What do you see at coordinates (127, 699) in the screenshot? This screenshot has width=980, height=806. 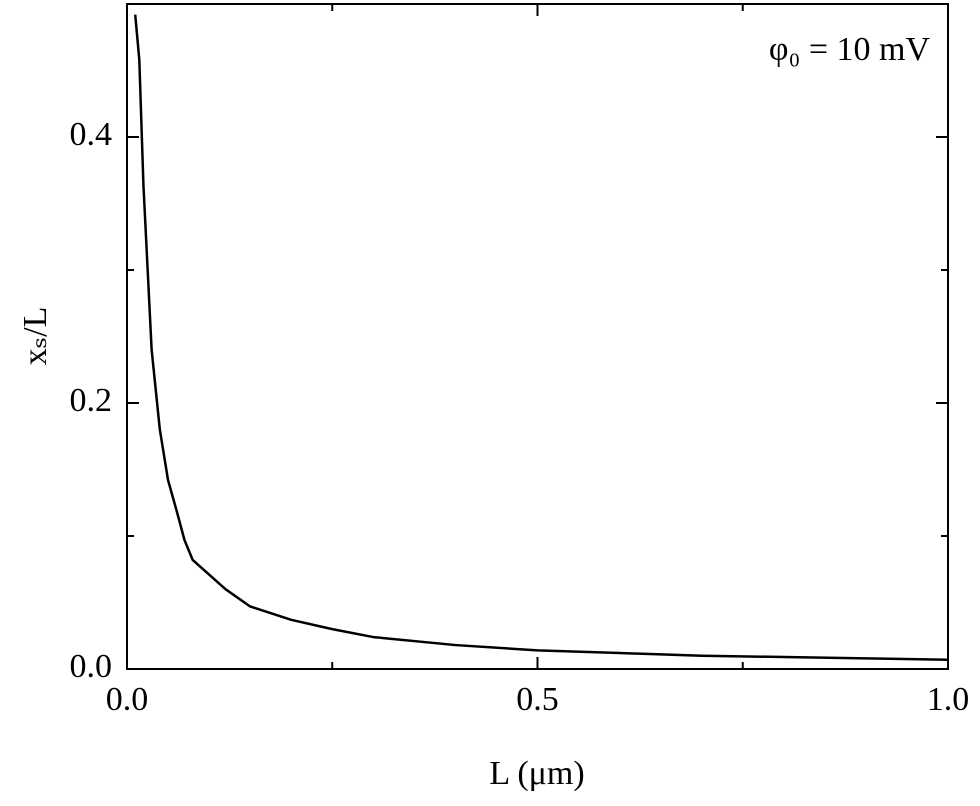 I see `x-tick-label: 0.0` at bounding box center [127, 699].